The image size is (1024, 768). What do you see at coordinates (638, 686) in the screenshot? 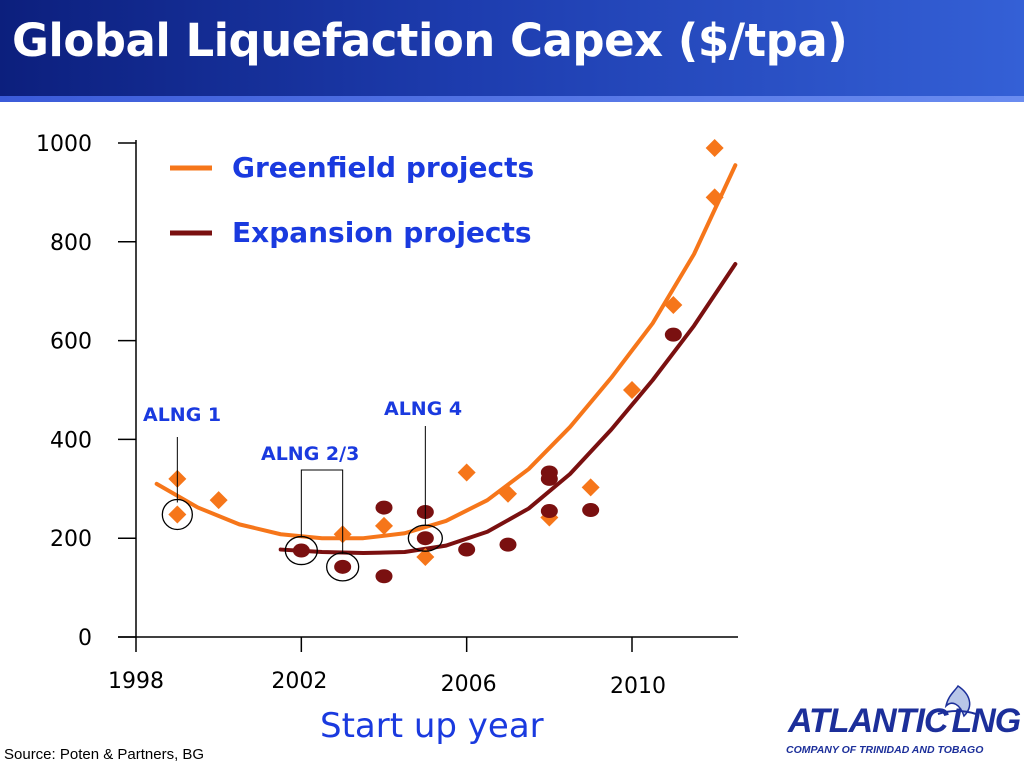
I see `x-tick-label: 2010` at bounding box center [638, 686].